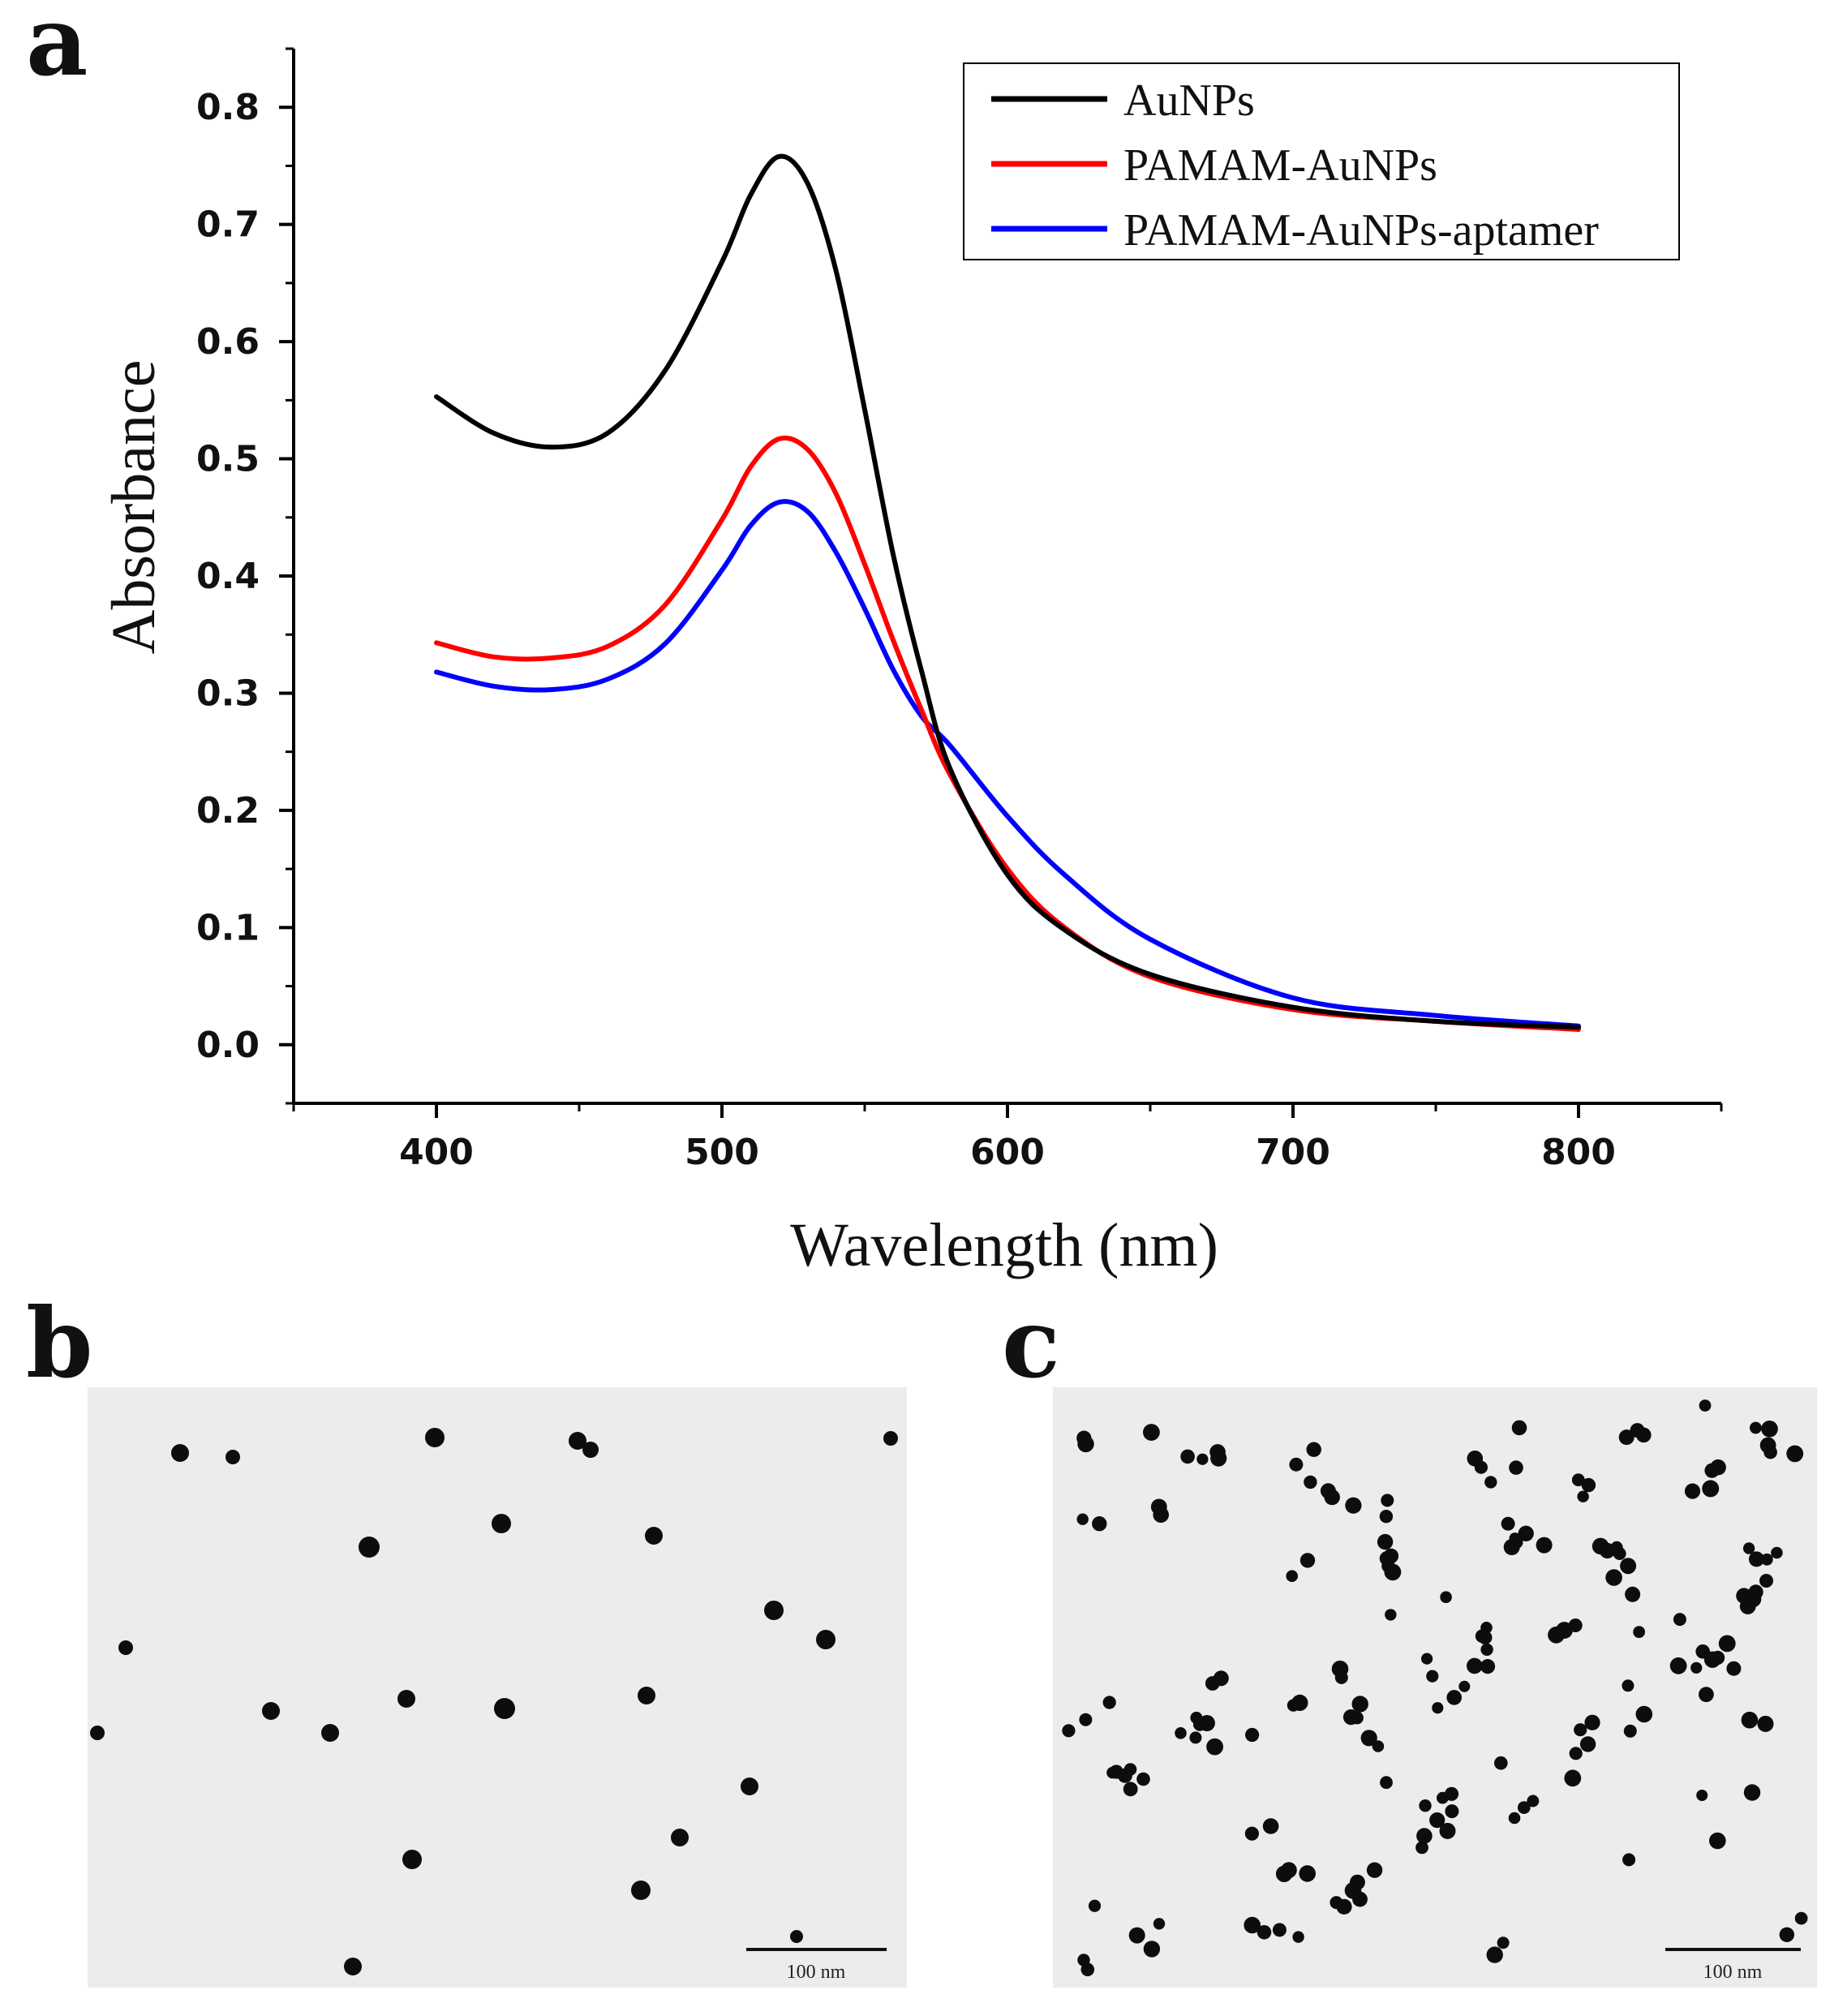  I want to click on panel-label-c: c, so click(1031, 1343).